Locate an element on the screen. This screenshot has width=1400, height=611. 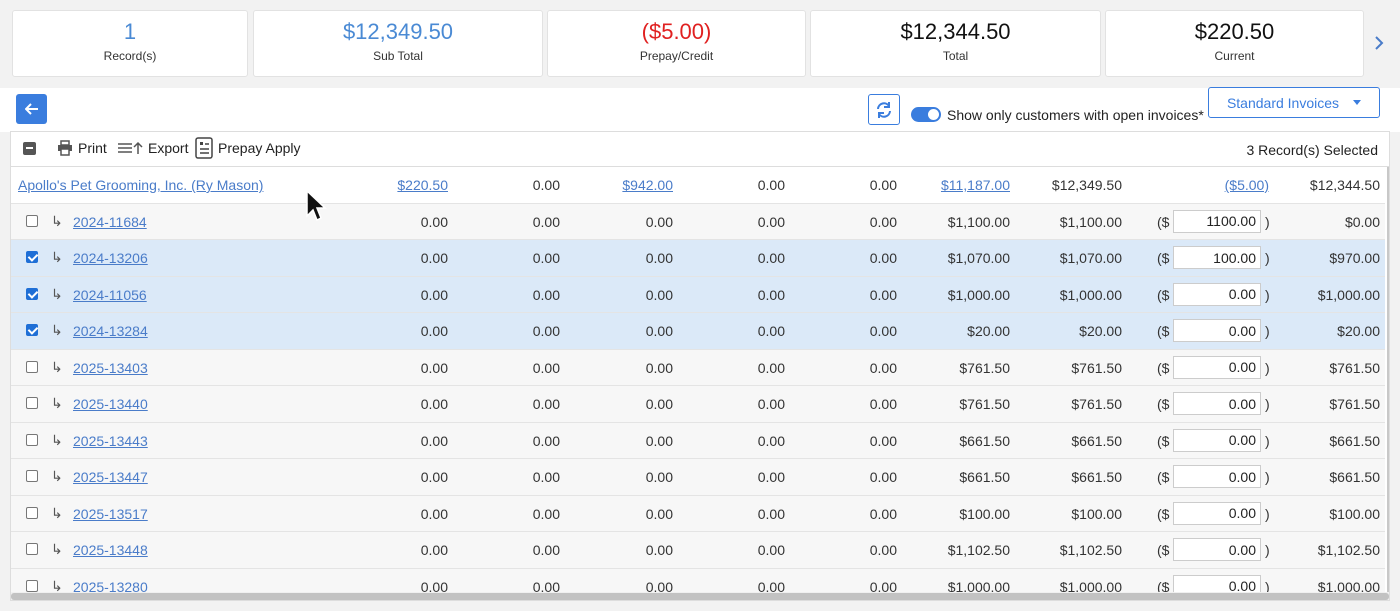
horizontal-scroll-thumb is located at coordinates (700, 596).